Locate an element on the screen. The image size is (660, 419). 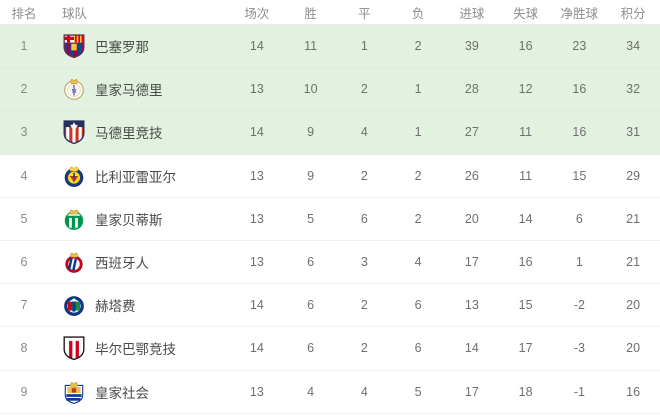
table-header-row: 排名 球队 场次 胜 平 负 进球 失球 净胜球 积分 is located at coordinates (330, 12).